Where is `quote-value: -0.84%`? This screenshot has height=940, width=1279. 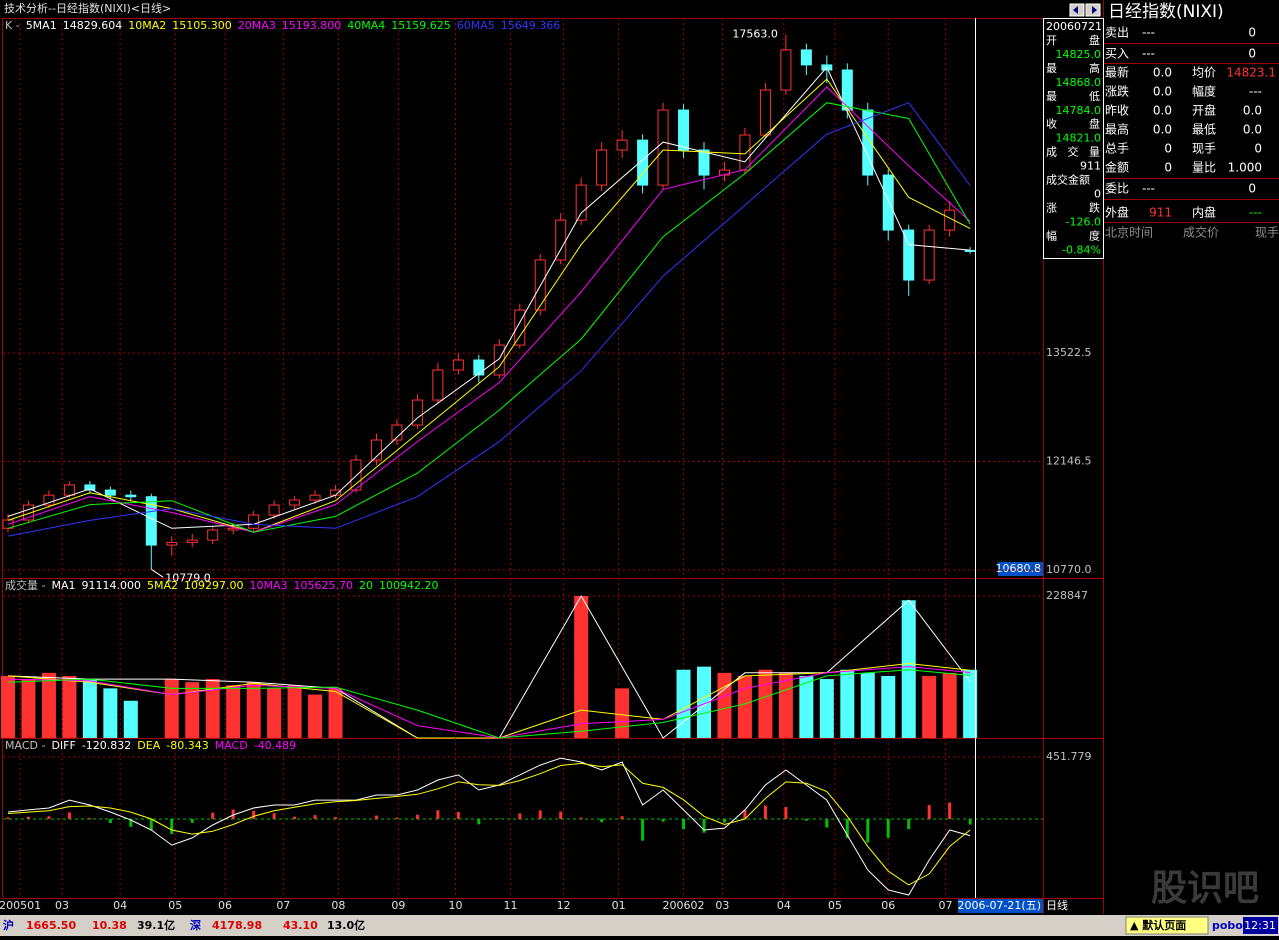
quote-value: -0.84% is located at coordinates (1081, 249).